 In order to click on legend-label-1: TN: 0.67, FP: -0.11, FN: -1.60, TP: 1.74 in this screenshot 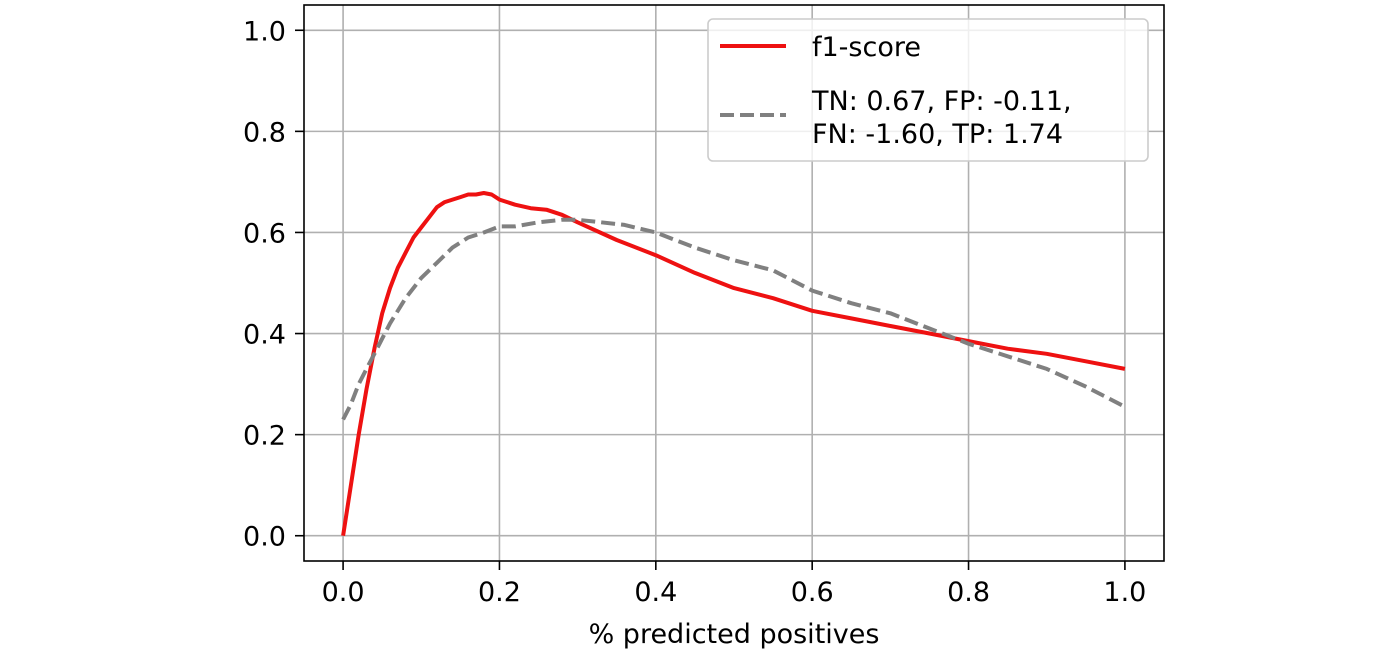, I will do `click(941, 118)`.